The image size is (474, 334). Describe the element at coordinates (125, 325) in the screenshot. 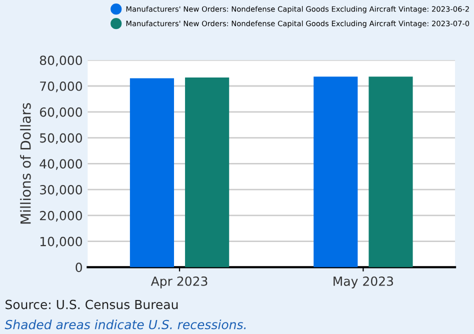

I see `text: Shaded areas indicate U.S. recessions.` at that location.